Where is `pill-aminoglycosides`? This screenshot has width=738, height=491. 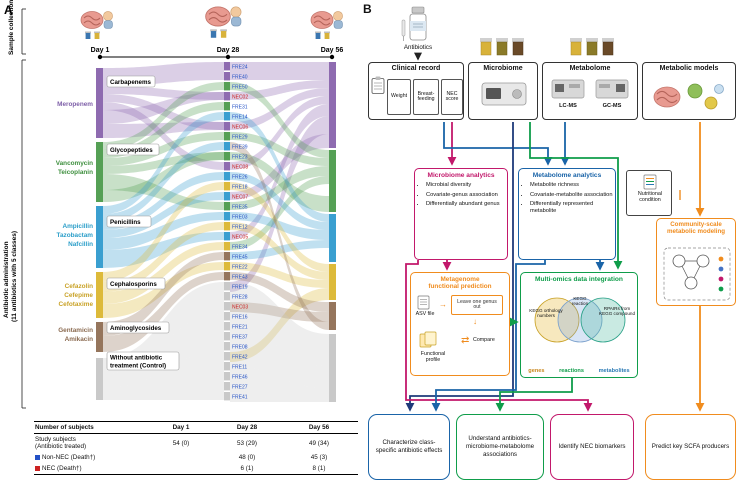
pill-aminoglycosides is located at coordinates (138, 327).